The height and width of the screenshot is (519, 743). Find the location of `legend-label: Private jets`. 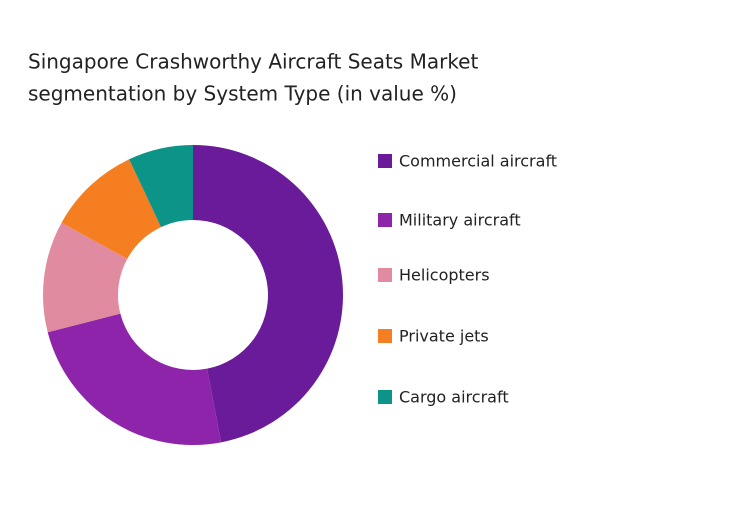

legend-label: Private jets is located at coordinates (444, 336).